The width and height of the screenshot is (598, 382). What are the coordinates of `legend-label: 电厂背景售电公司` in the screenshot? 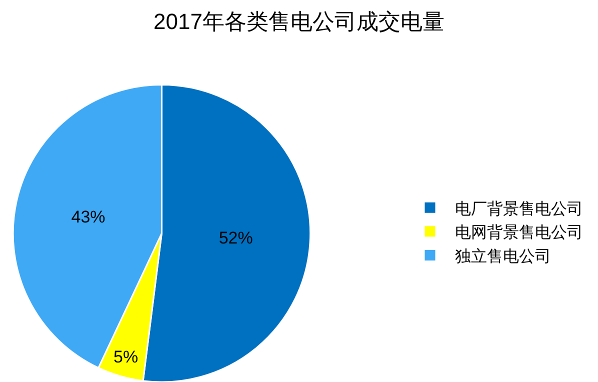 It's located at (519, 209).